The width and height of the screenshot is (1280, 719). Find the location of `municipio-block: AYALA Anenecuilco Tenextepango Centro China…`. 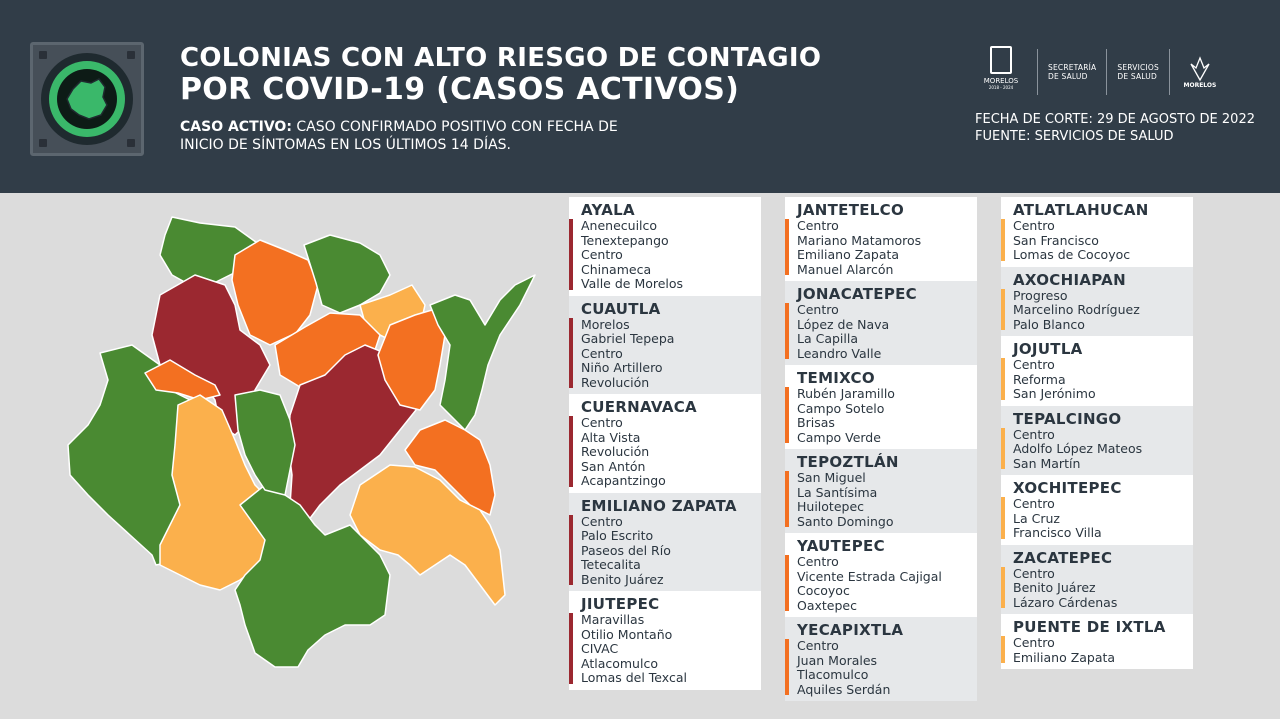

municipio-block: AYALA Anenecuilco Tenextepango Centro China… is located at coordinates (665, 246).